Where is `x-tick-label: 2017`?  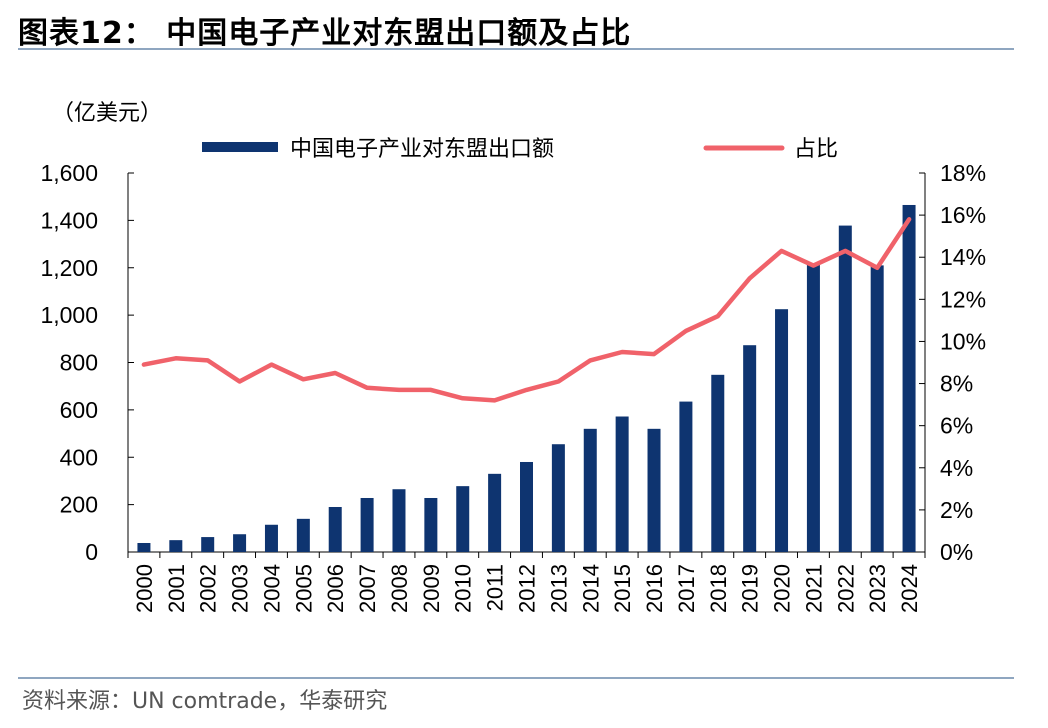 x-tick-label: 2017 is located at coordinates (686, 588).